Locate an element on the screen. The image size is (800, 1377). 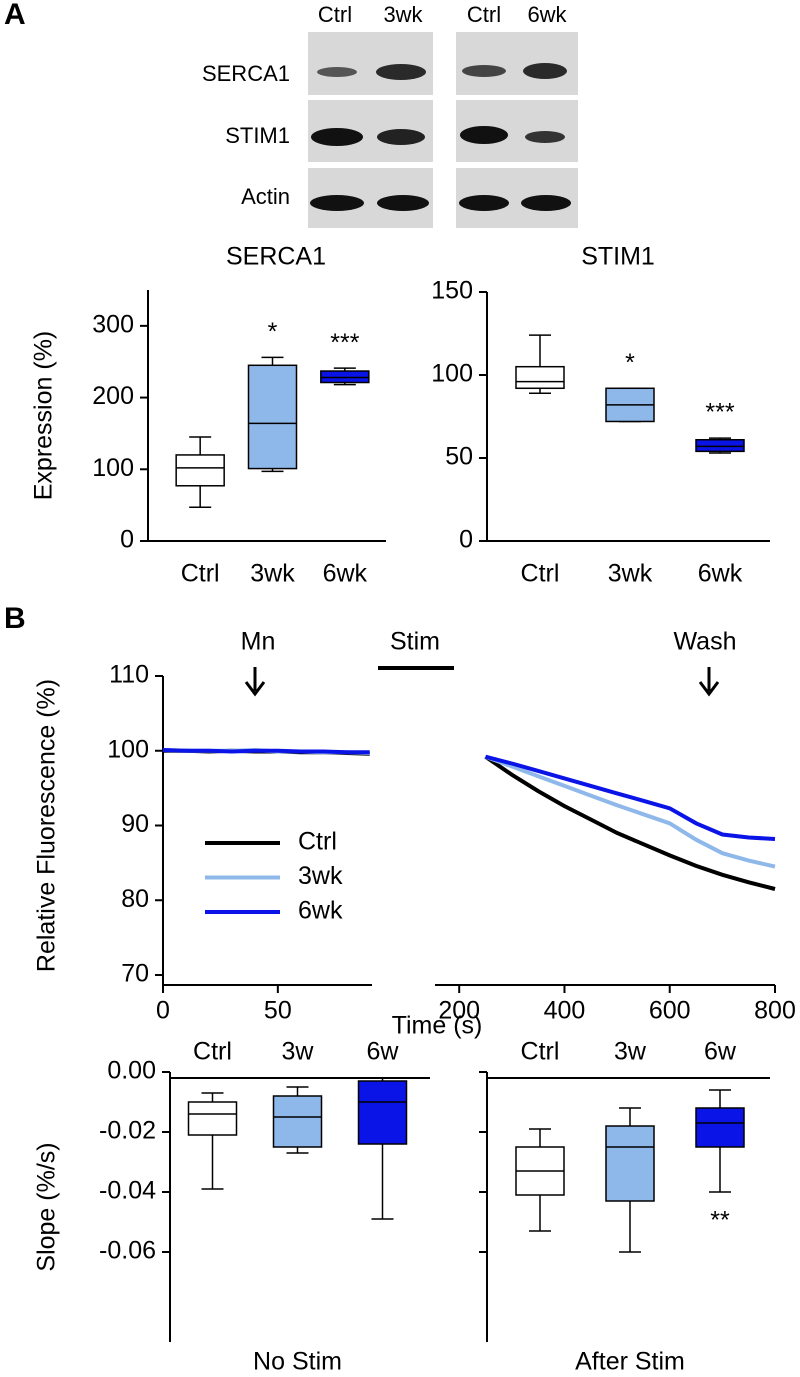
y-axis-label: Relative Fluorescence (%) is located at coordinates (47, 825).